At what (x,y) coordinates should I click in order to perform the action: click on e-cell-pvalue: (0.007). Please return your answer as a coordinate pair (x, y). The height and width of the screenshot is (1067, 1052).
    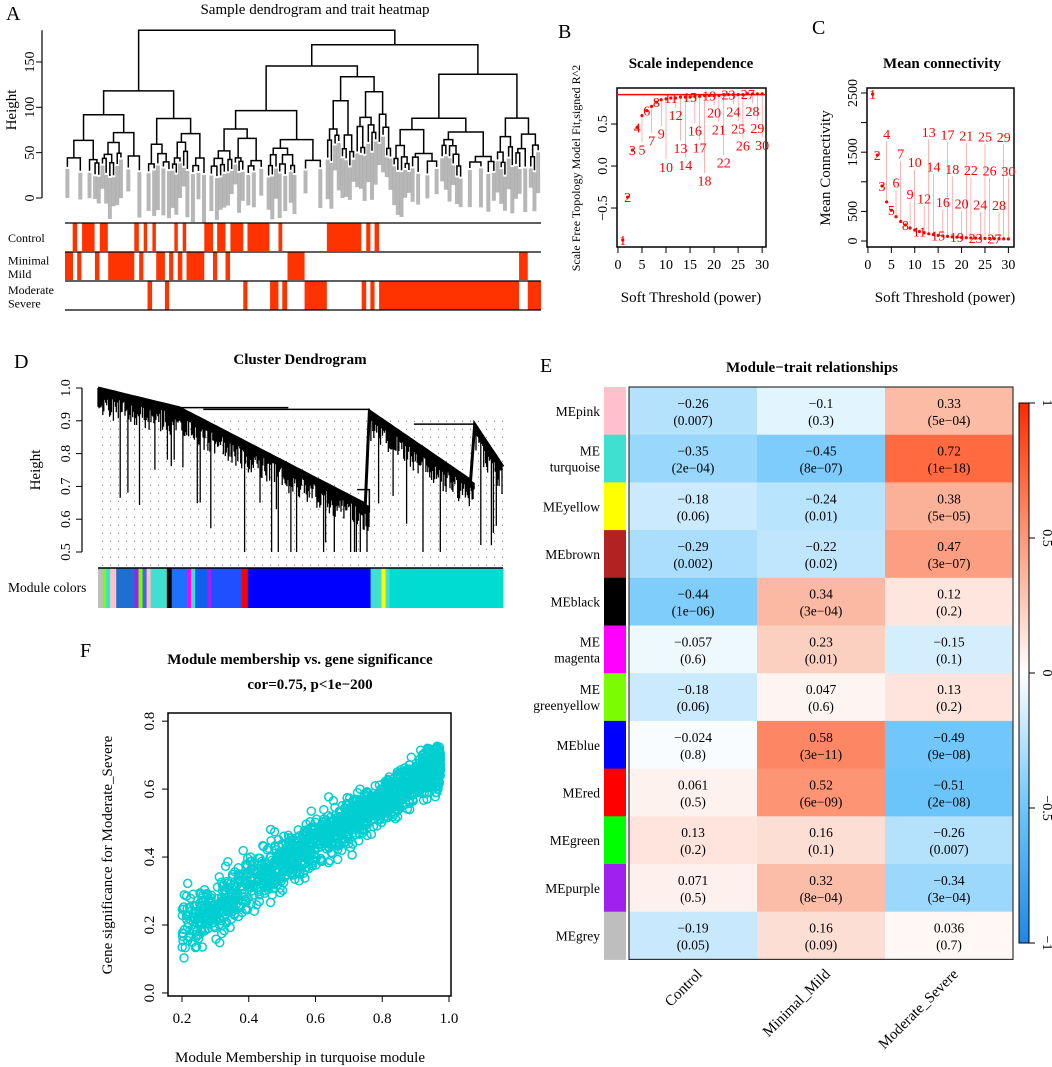
    Looking at the image, I should click on (948, 849).